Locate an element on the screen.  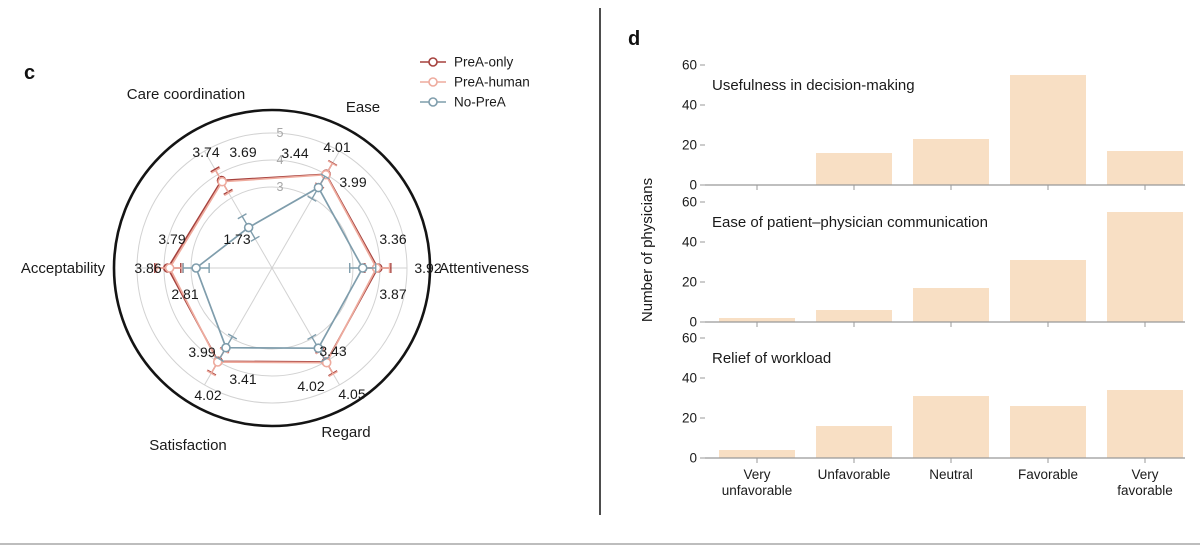
legend-label: PreA-human is located at coordinates (492, 82).